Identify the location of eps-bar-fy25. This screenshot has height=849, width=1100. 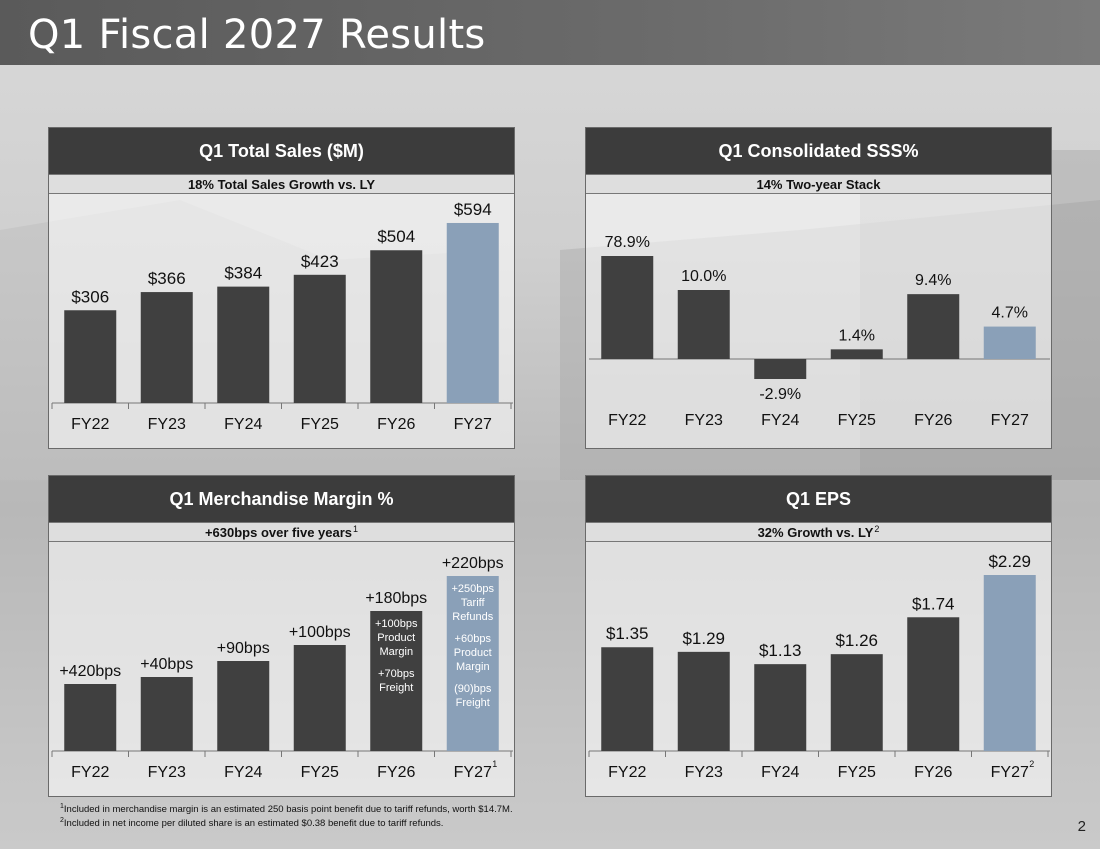
(856, 702).